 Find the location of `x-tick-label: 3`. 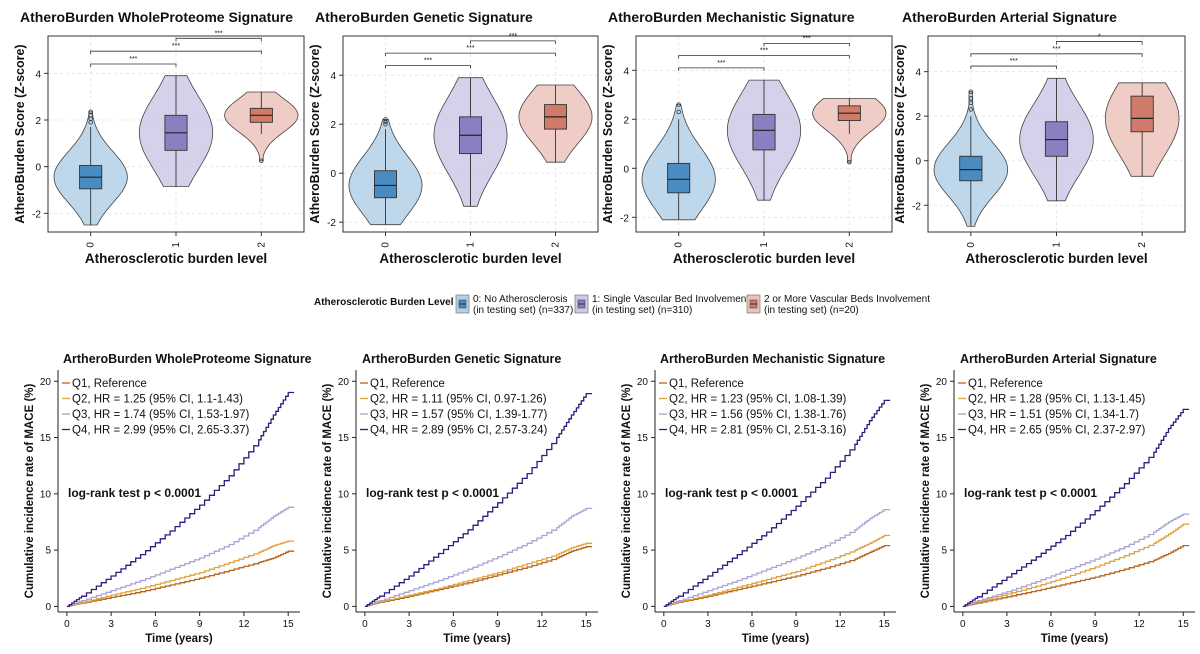

x-tick-label: 3 is located at coordinates (111, 624).